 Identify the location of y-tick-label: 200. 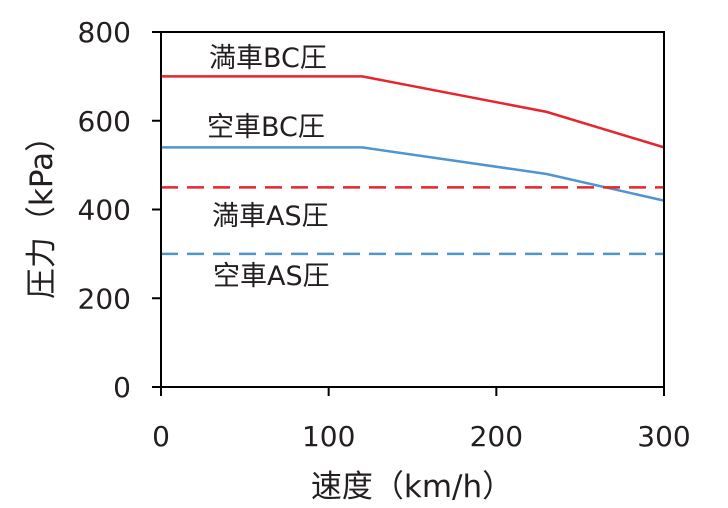
(104, 298).